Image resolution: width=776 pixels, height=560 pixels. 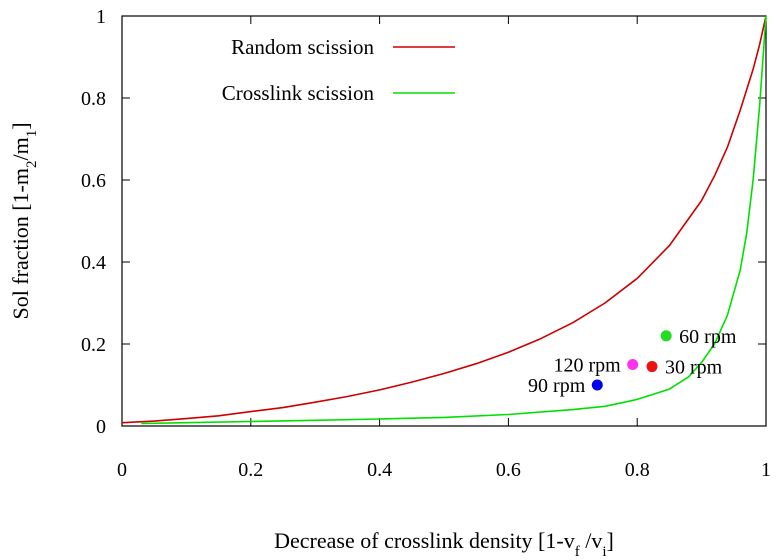 I want to click on y-tick-label: 1, so click(x=101, y=17).